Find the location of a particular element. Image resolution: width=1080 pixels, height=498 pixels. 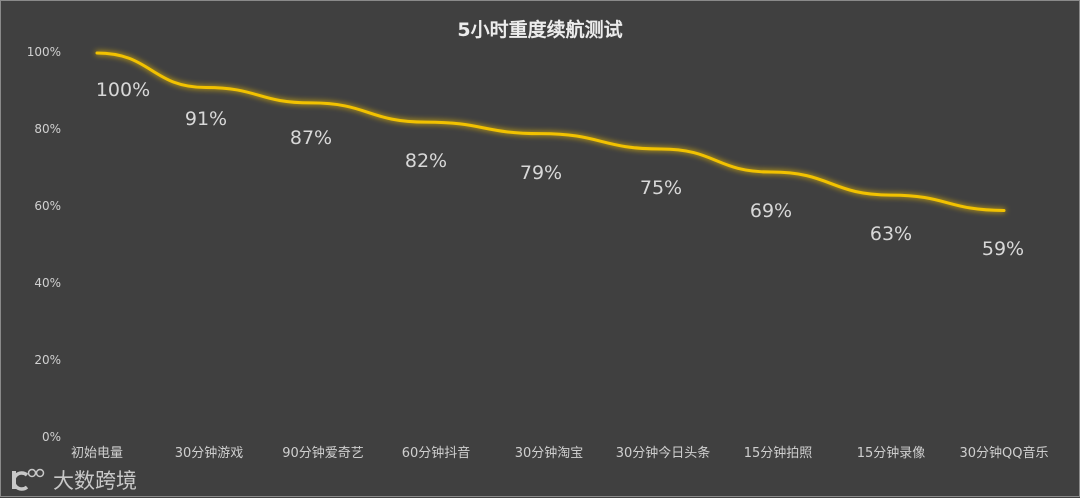

x-tick-label: 90分钟爱奇艺 is located at coordinates (323, 453).